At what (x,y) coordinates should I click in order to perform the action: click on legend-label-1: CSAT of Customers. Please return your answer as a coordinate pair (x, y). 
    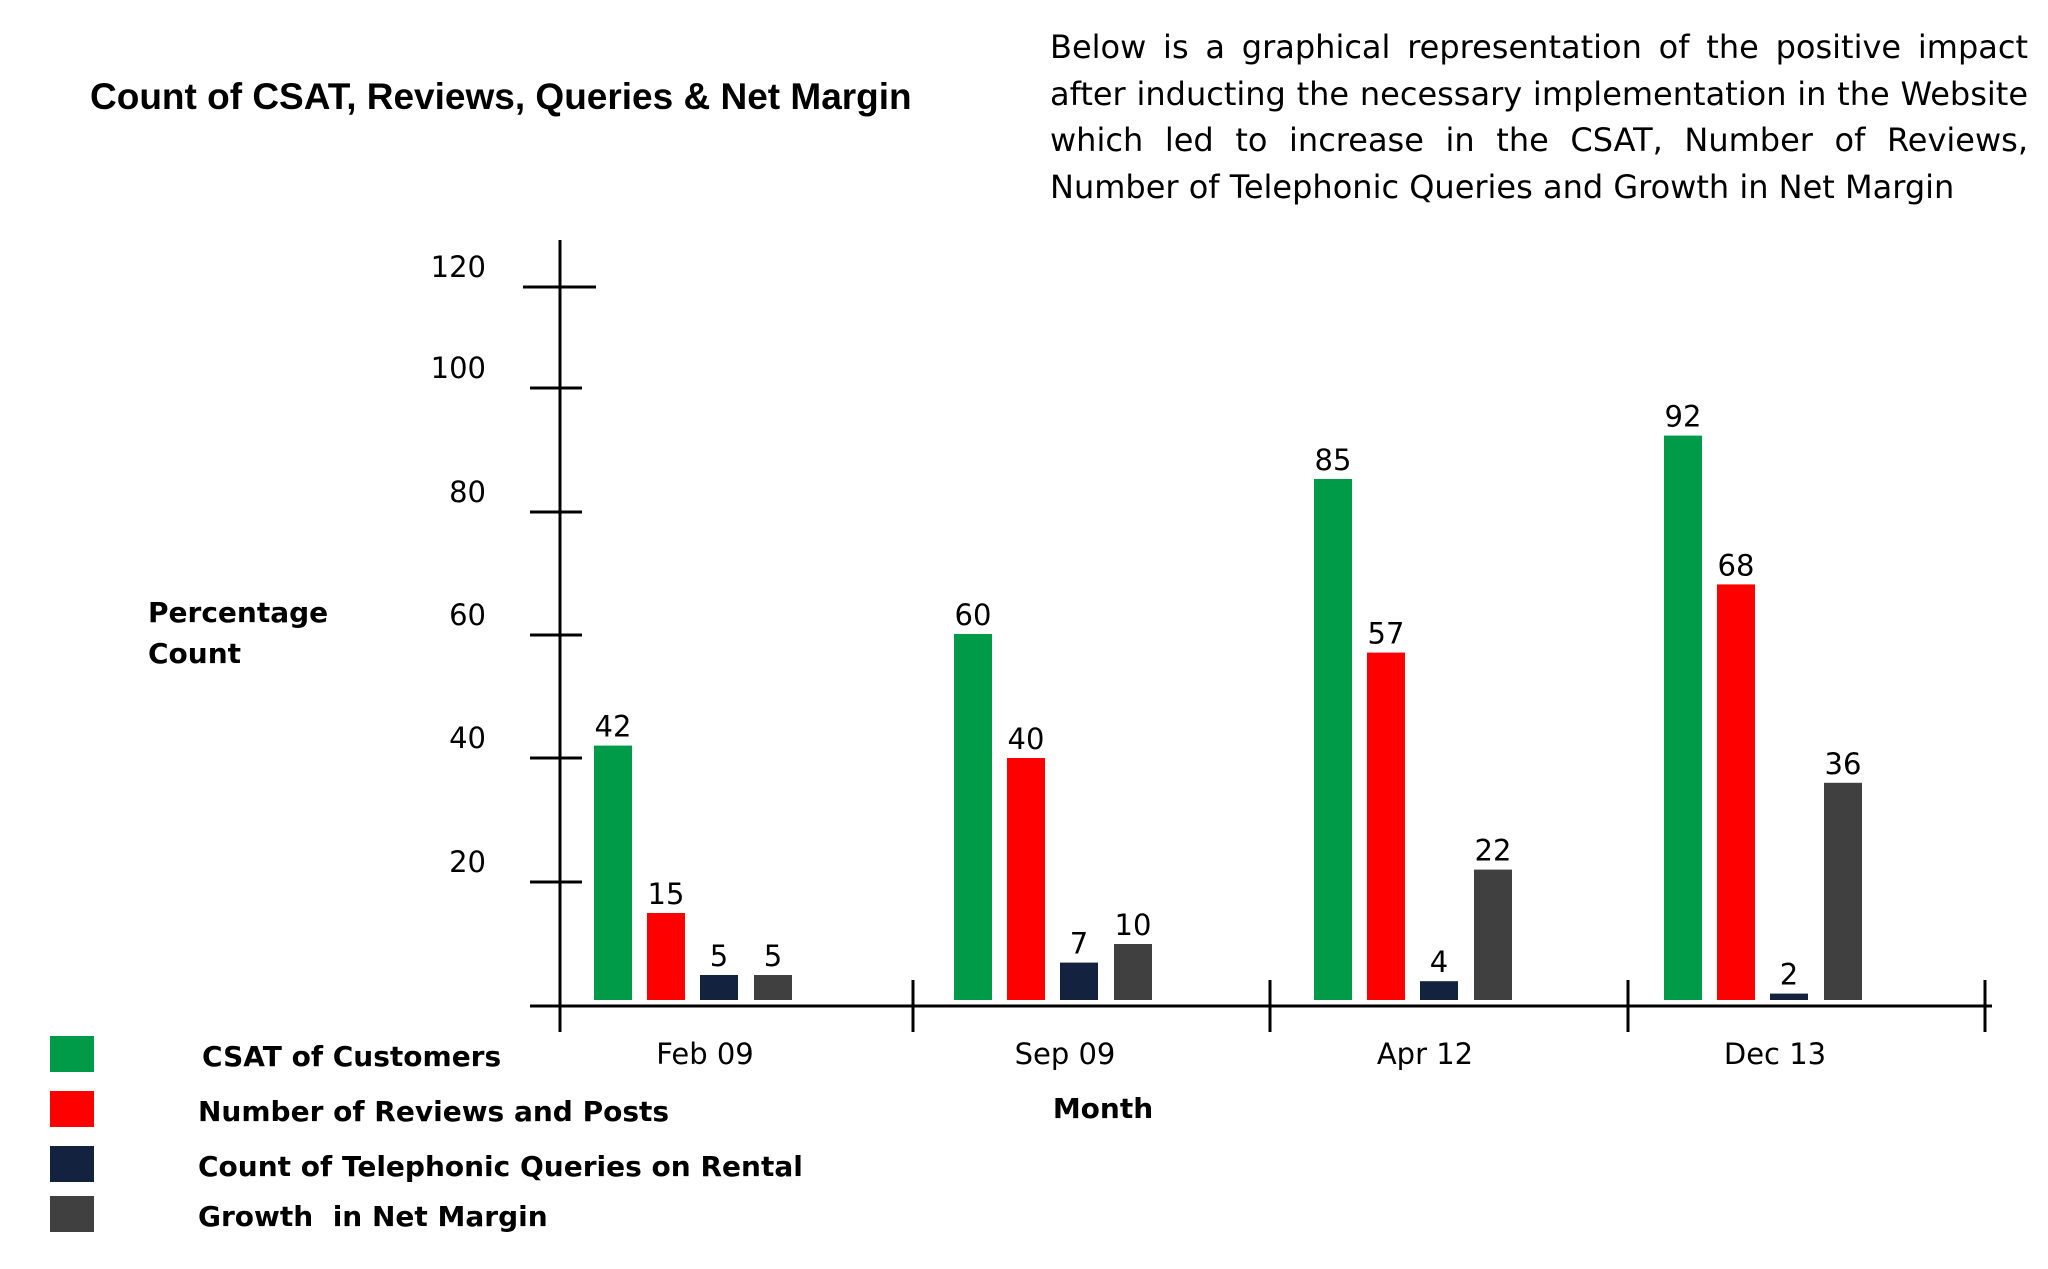
    Looking at the image, I should click on (351, 1056).